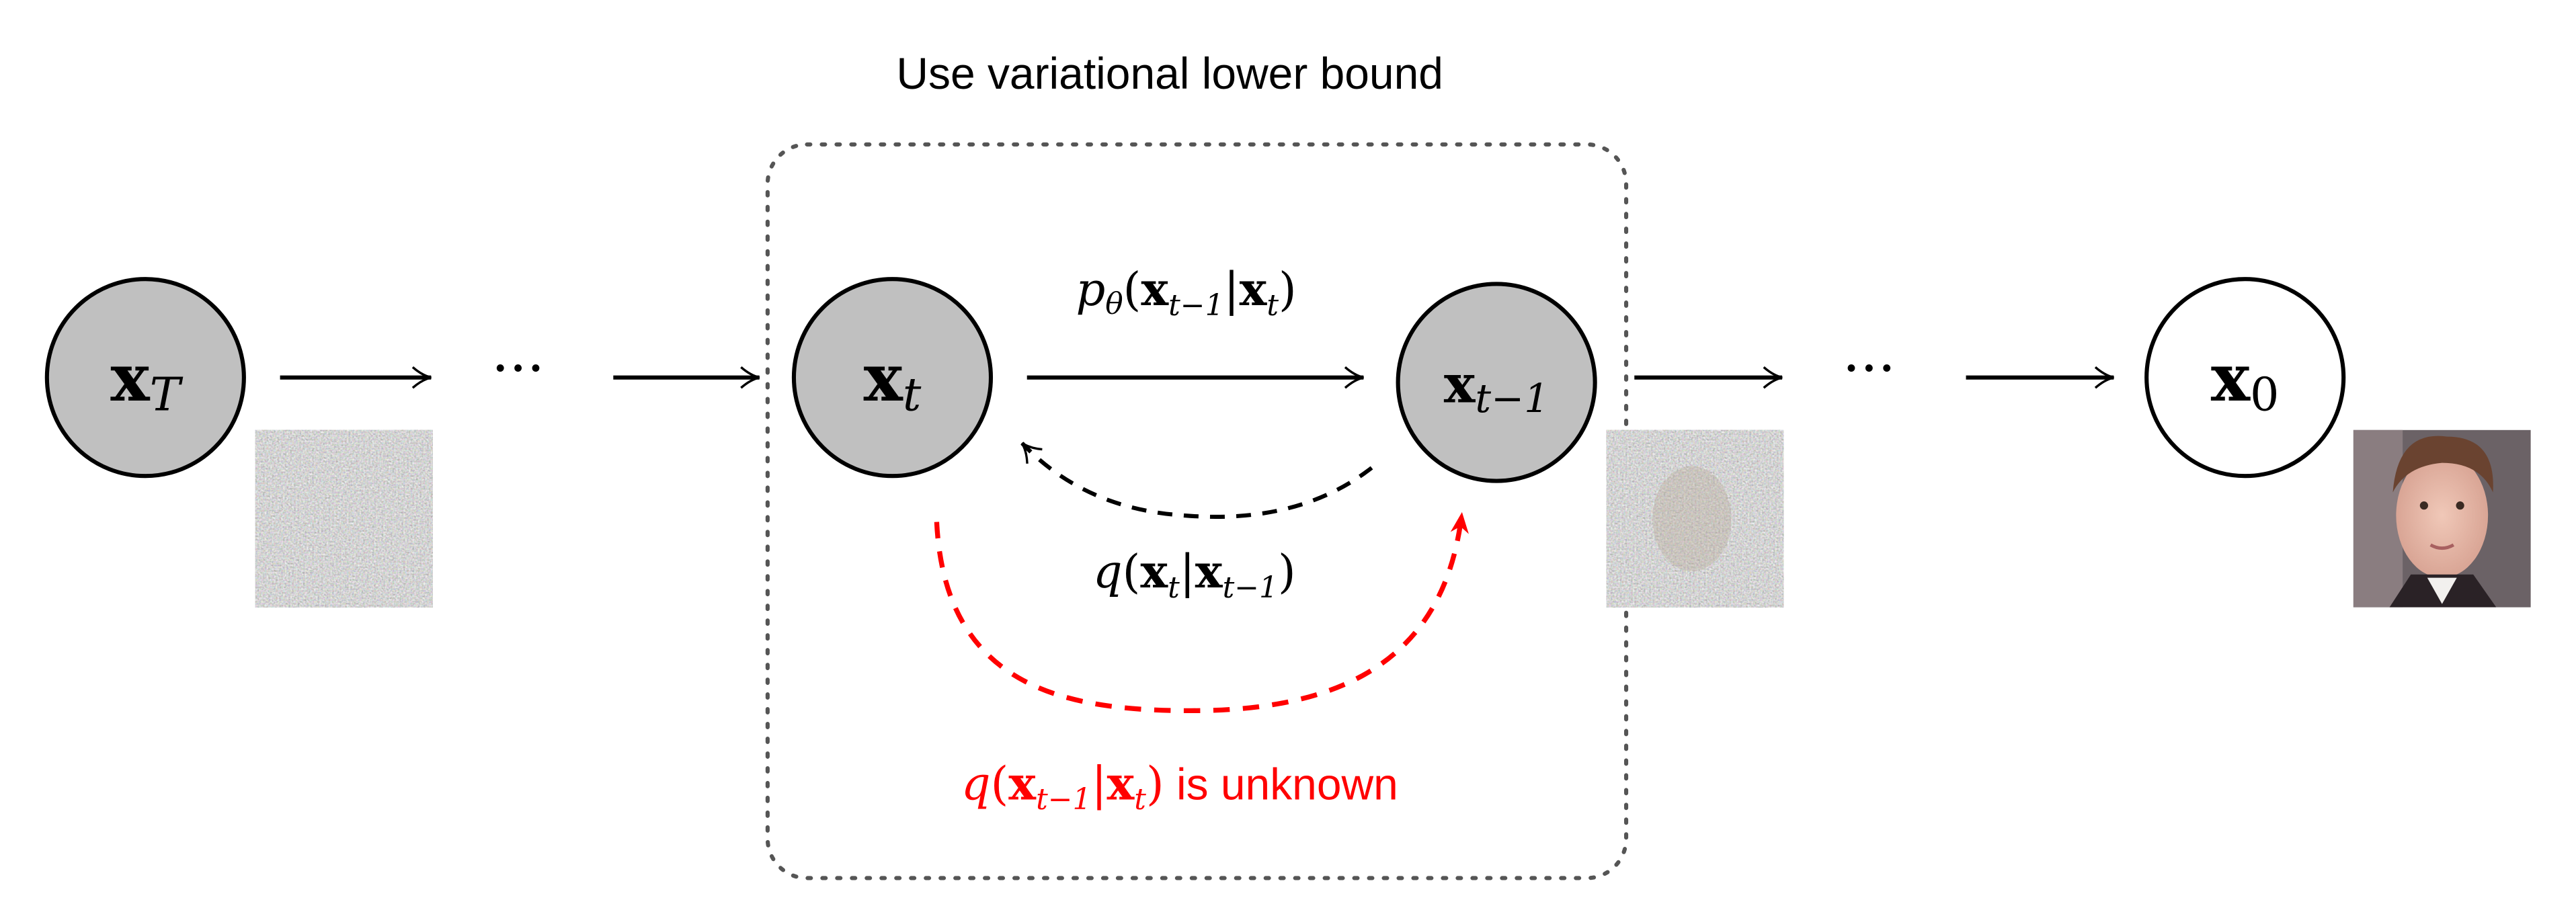 This screenshot has width=2576, height=906. Describe the element at coordinates (2442, 518) in the screenshot. I see `face-image` at that location.